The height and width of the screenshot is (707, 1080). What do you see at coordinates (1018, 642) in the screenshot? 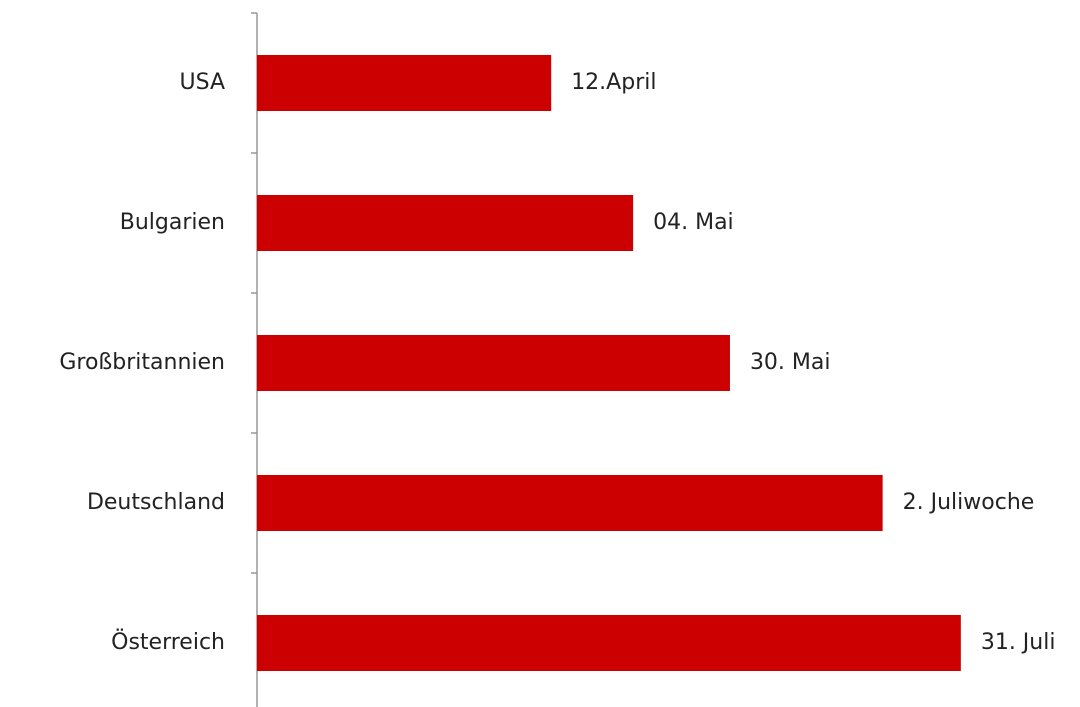
I see `value-label: 31. Juli` at bounding box center [1018, 642].